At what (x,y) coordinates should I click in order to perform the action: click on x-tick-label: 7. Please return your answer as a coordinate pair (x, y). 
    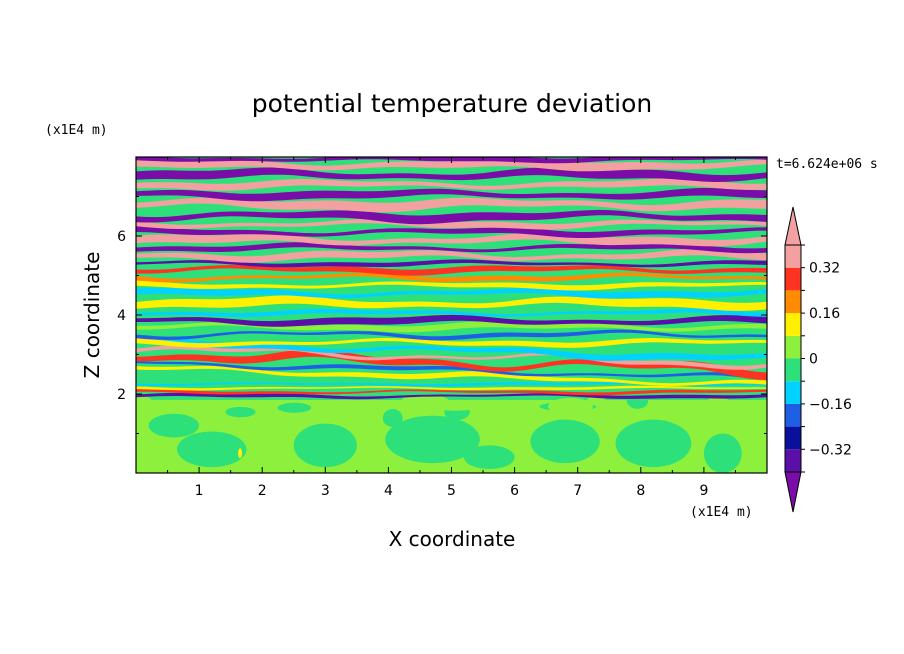
    Looking at the image, I should click on (577, 491).